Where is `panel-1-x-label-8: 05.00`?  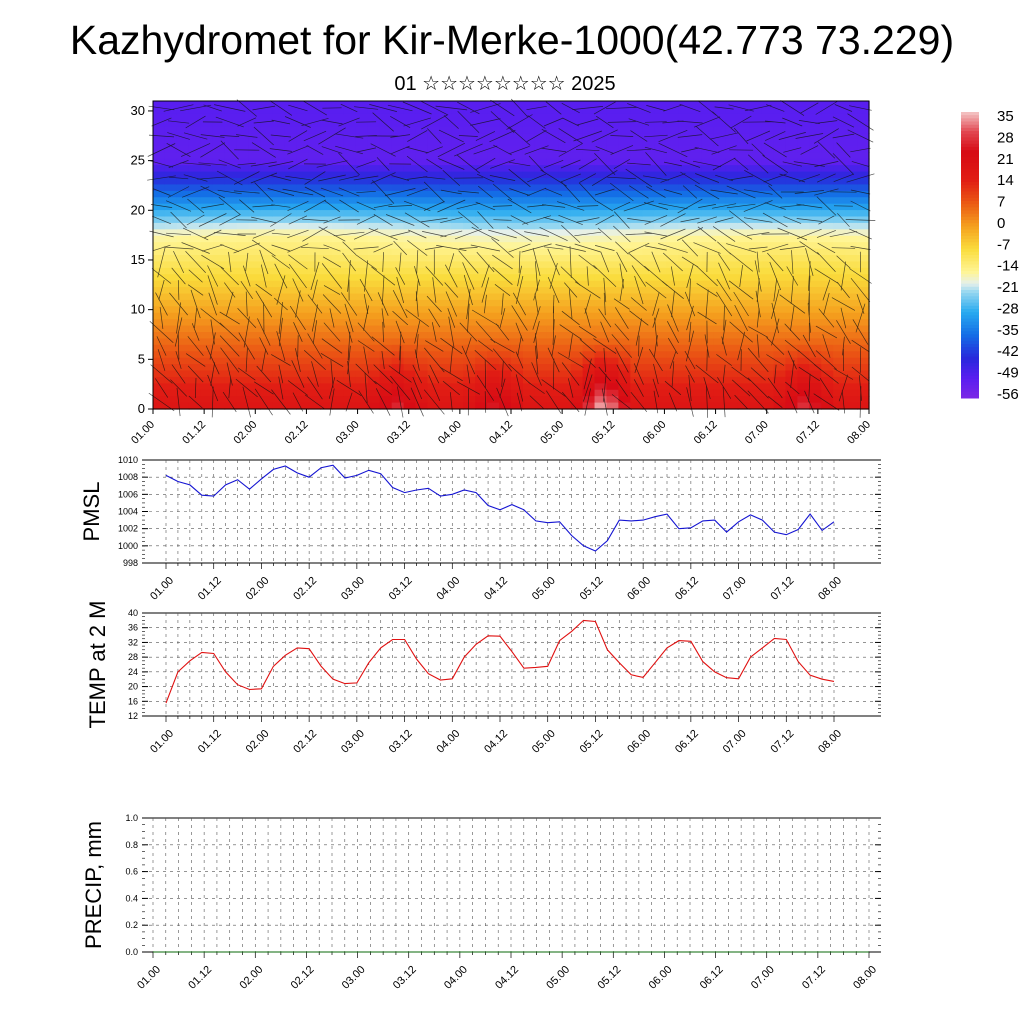 panel-1-x-label-8: 05.00 is located at coordinates (544, 589).